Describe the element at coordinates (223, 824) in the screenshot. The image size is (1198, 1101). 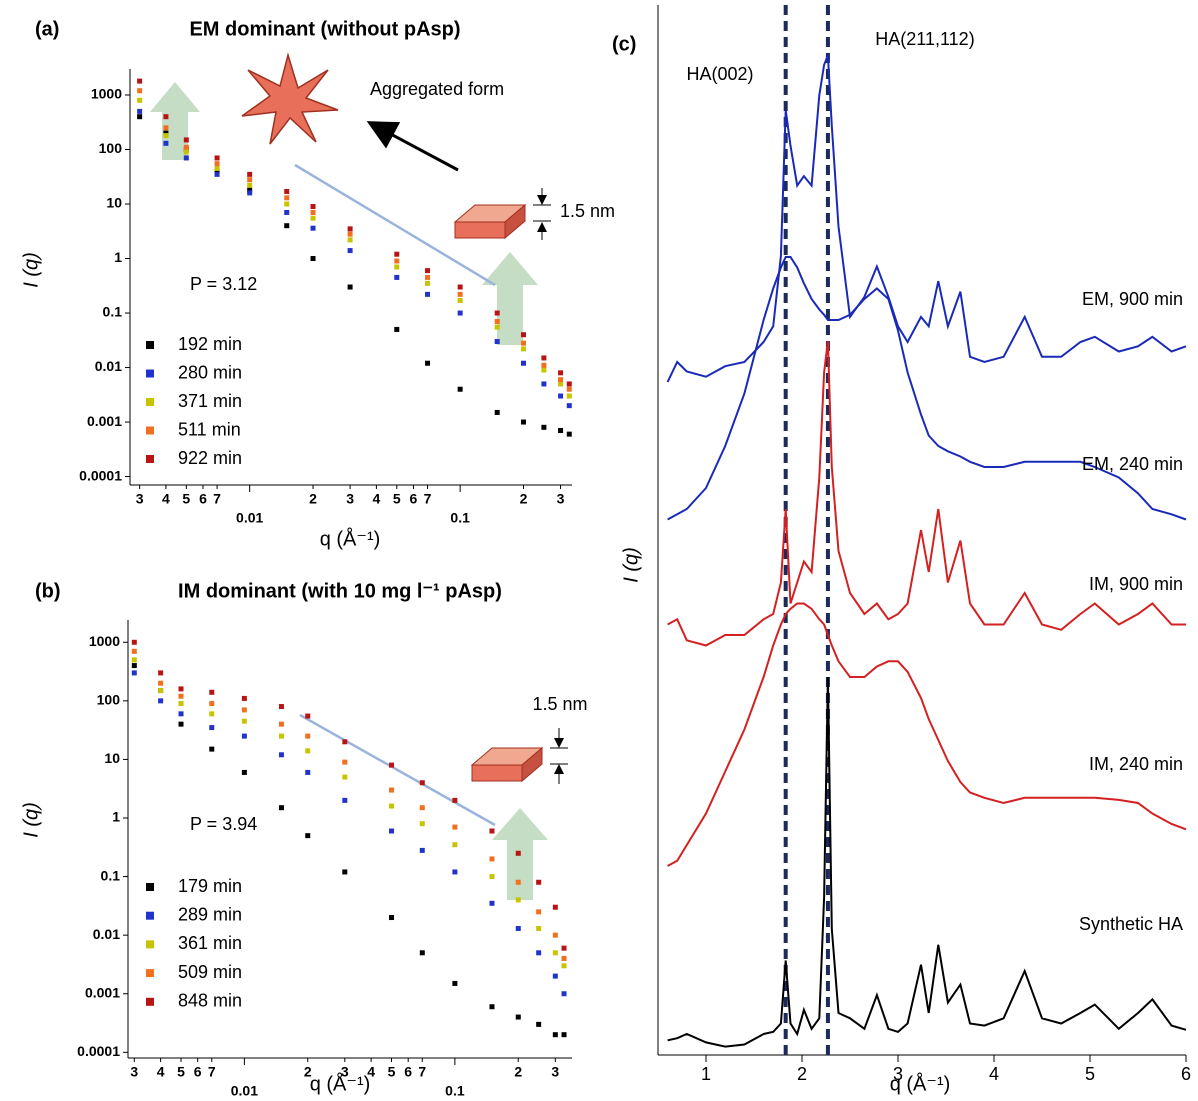
I see `annotation: P = 3.94` at that location.